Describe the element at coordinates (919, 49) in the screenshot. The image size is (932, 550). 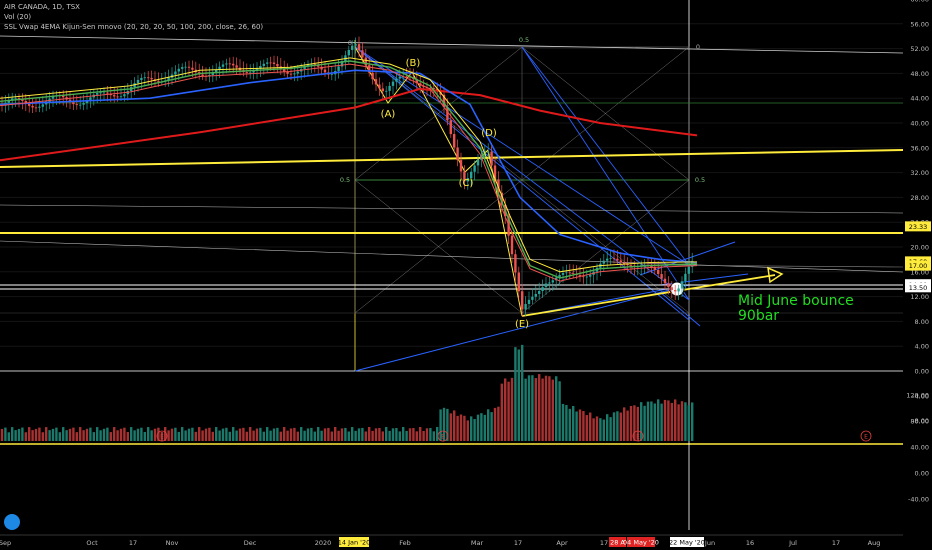
I see `price-tick-label: 52.00` at that location.